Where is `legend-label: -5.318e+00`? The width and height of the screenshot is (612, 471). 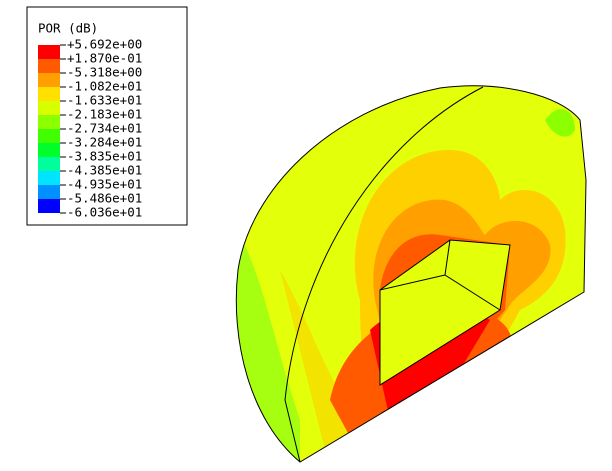 legend-label: -5.318e+00 is located at coordinates (104, 72).